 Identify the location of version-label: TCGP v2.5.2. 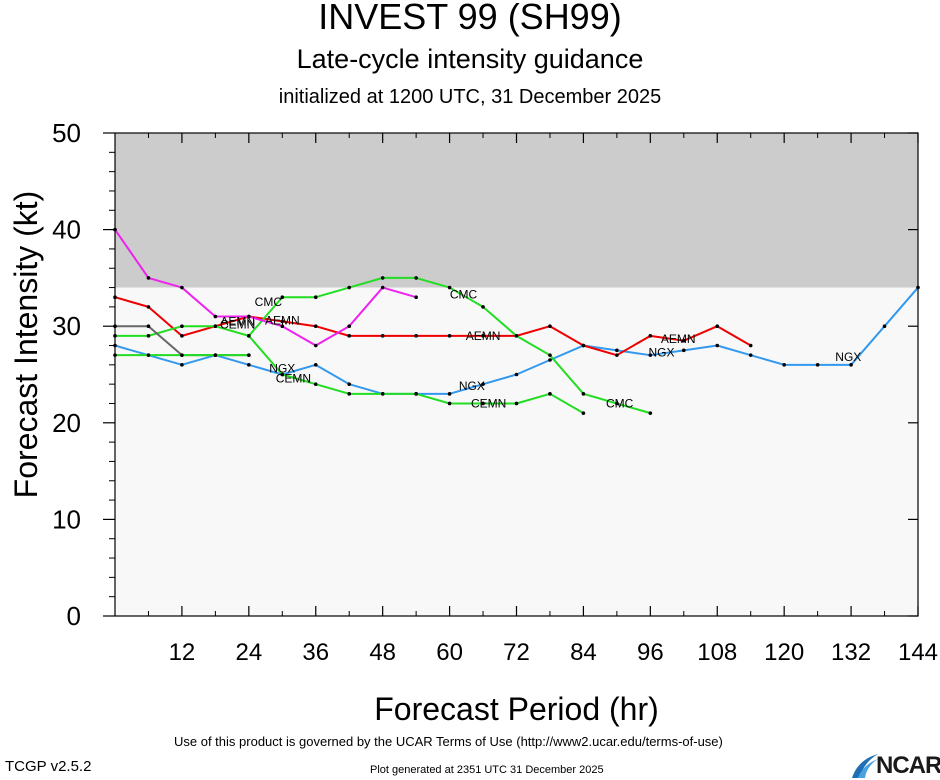
(48, 766).